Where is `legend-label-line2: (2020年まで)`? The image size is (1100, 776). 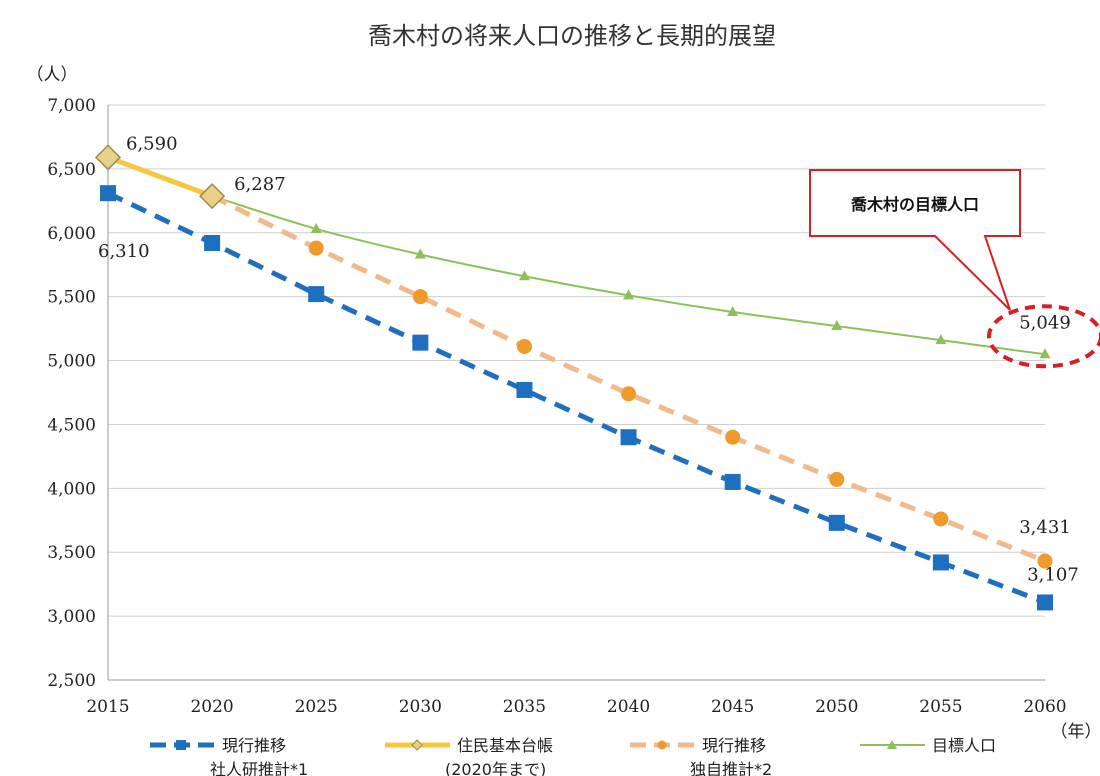
legend-label-line2: (2020年まで) is located at coordinates (495, 768).